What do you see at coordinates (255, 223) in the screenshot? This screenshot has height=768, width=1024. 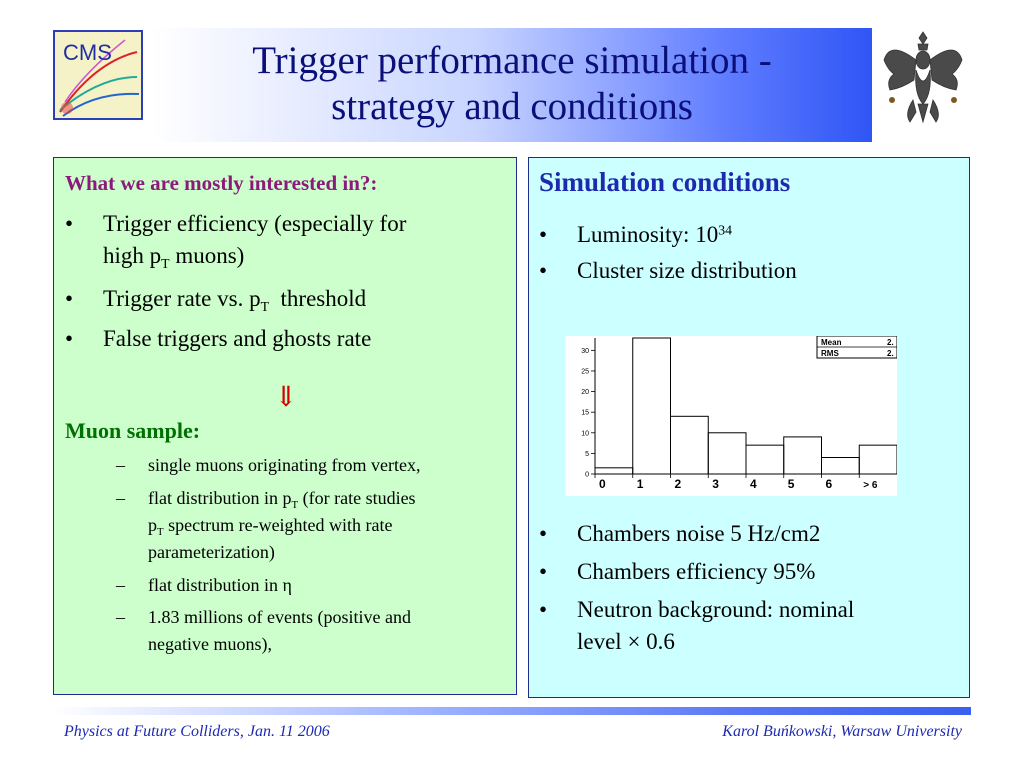 I see `bullet-text: Trigger efficiency (especially for` at bounding box center [255, 223].